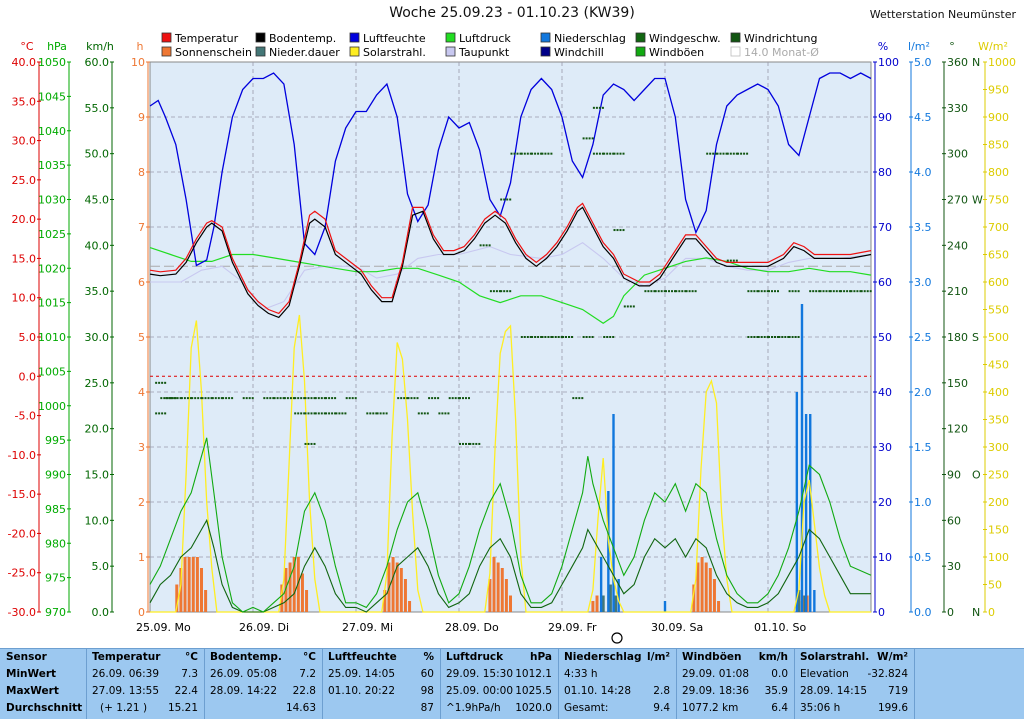 The image size is (1024, 719). What do you see at coordinates (950, 612) in the screenshot?
I see `axis-tick-label: 0` at bounding box center [950, 612].